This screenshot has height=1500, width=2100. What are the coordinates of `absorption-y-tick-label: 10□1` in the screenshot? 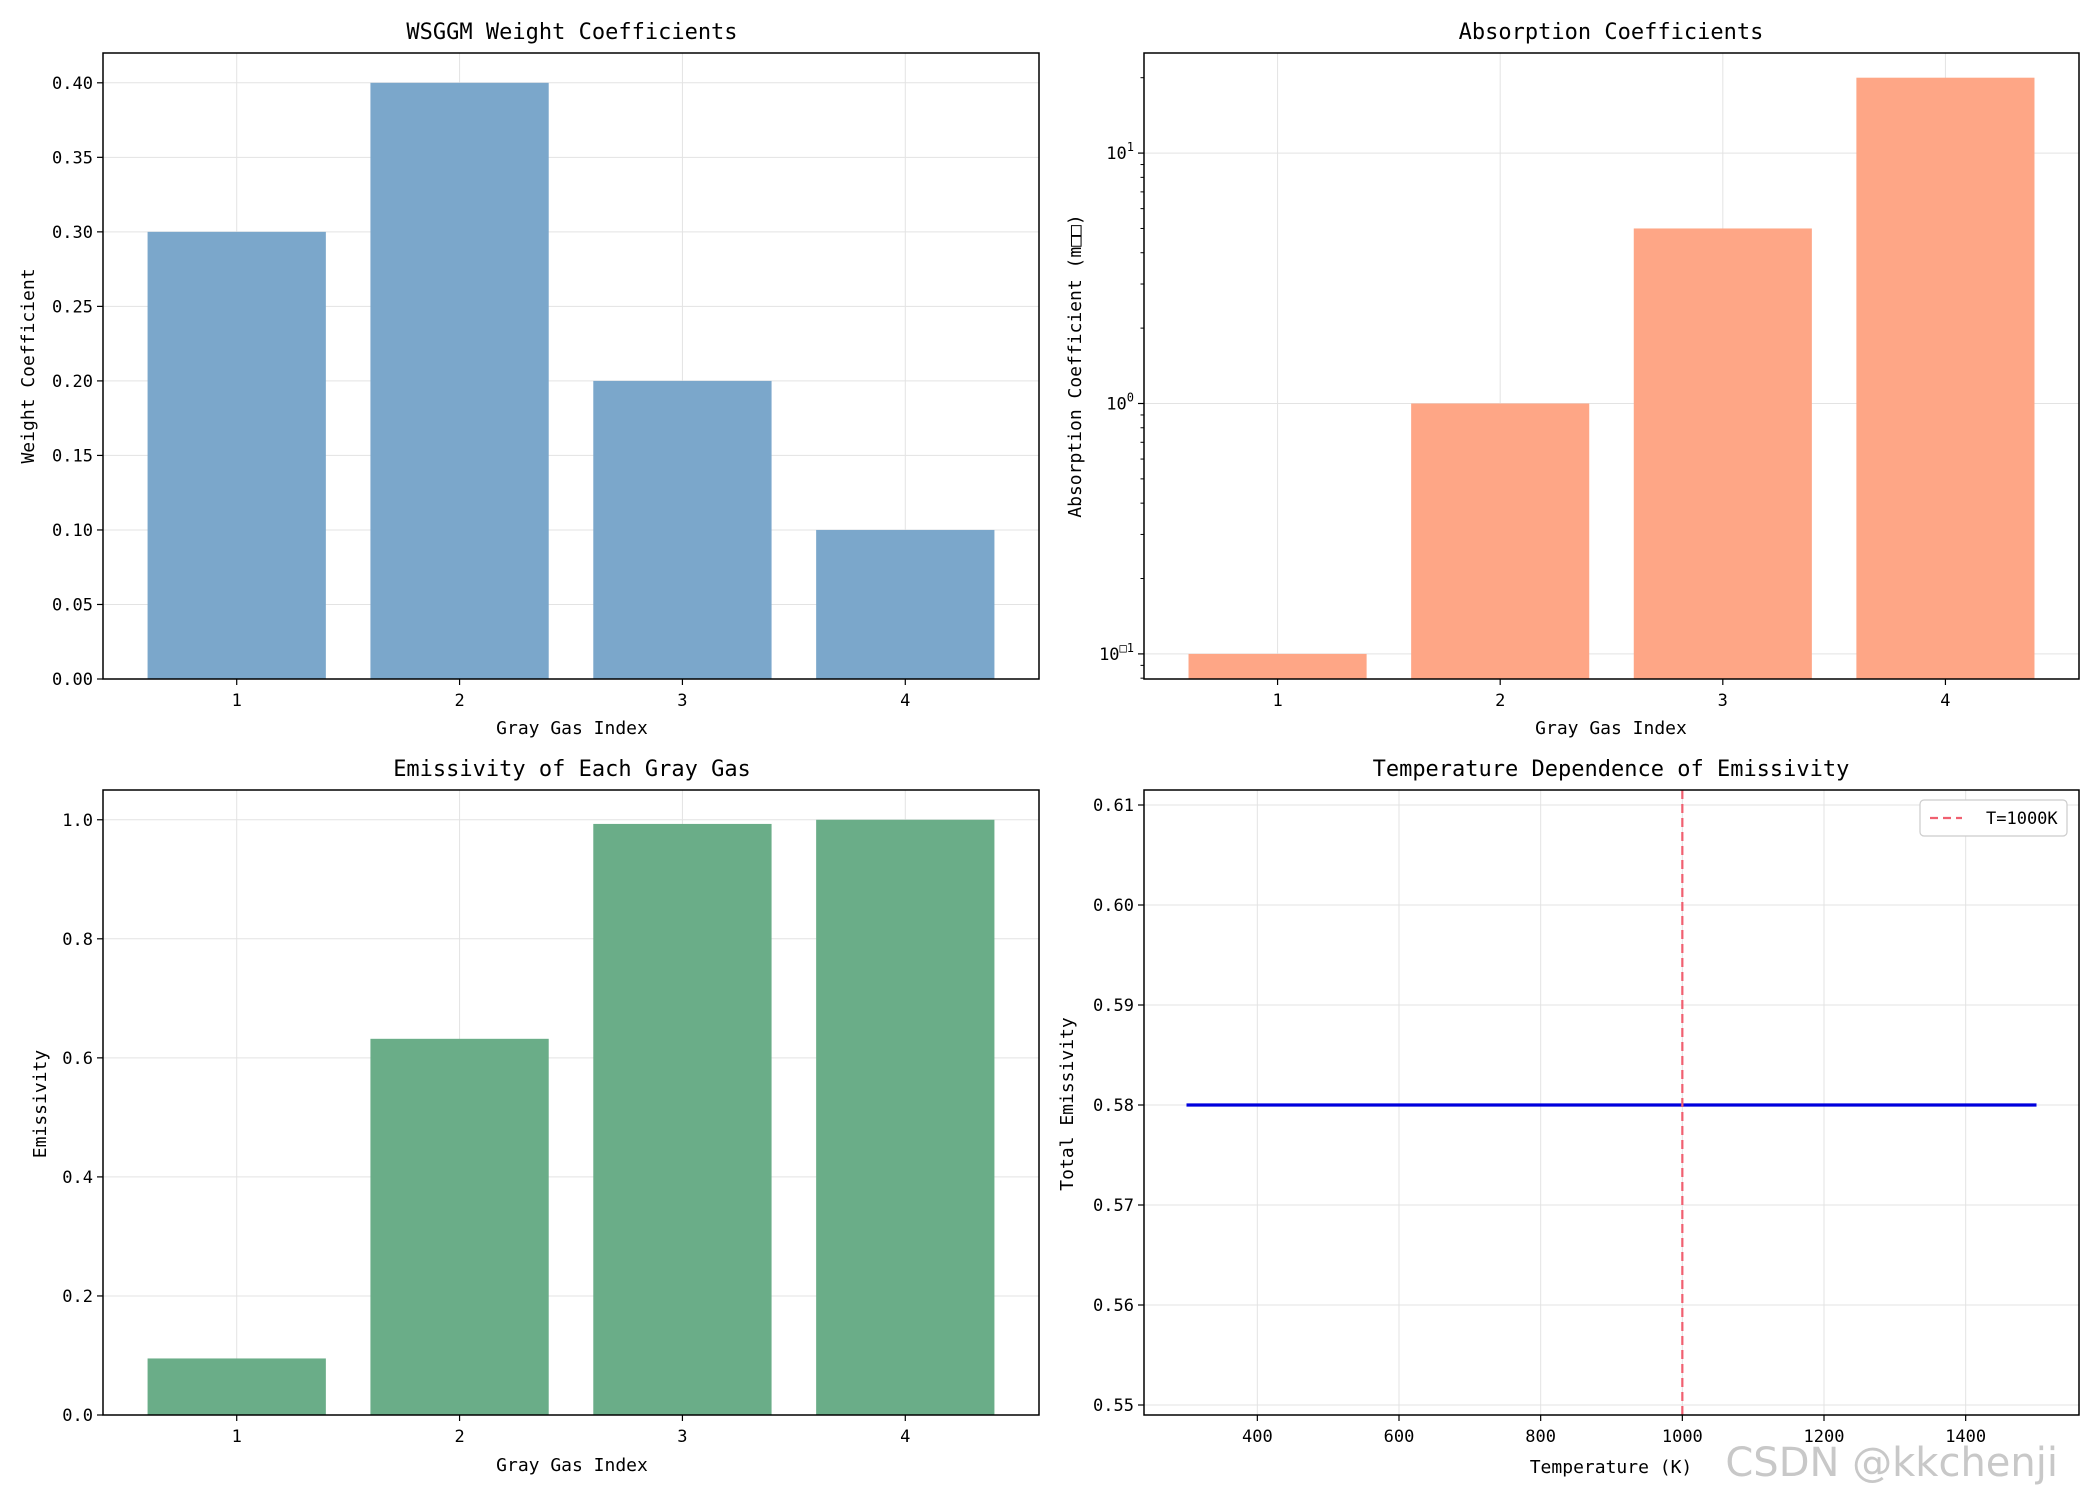 It's located at (1116, 653).